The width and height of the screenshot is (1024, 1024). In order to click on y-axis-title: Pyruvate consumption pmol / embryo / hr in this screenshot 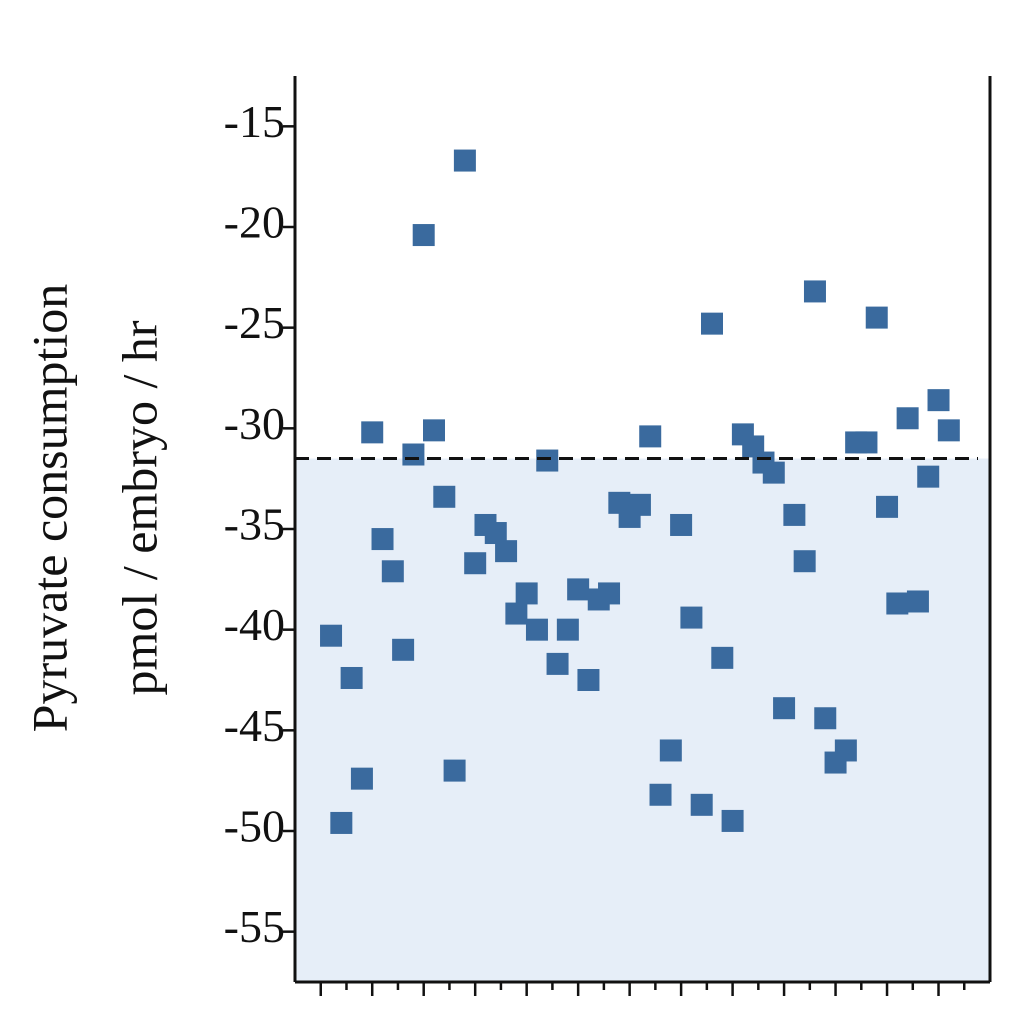, I will do `click(94, 508)`.